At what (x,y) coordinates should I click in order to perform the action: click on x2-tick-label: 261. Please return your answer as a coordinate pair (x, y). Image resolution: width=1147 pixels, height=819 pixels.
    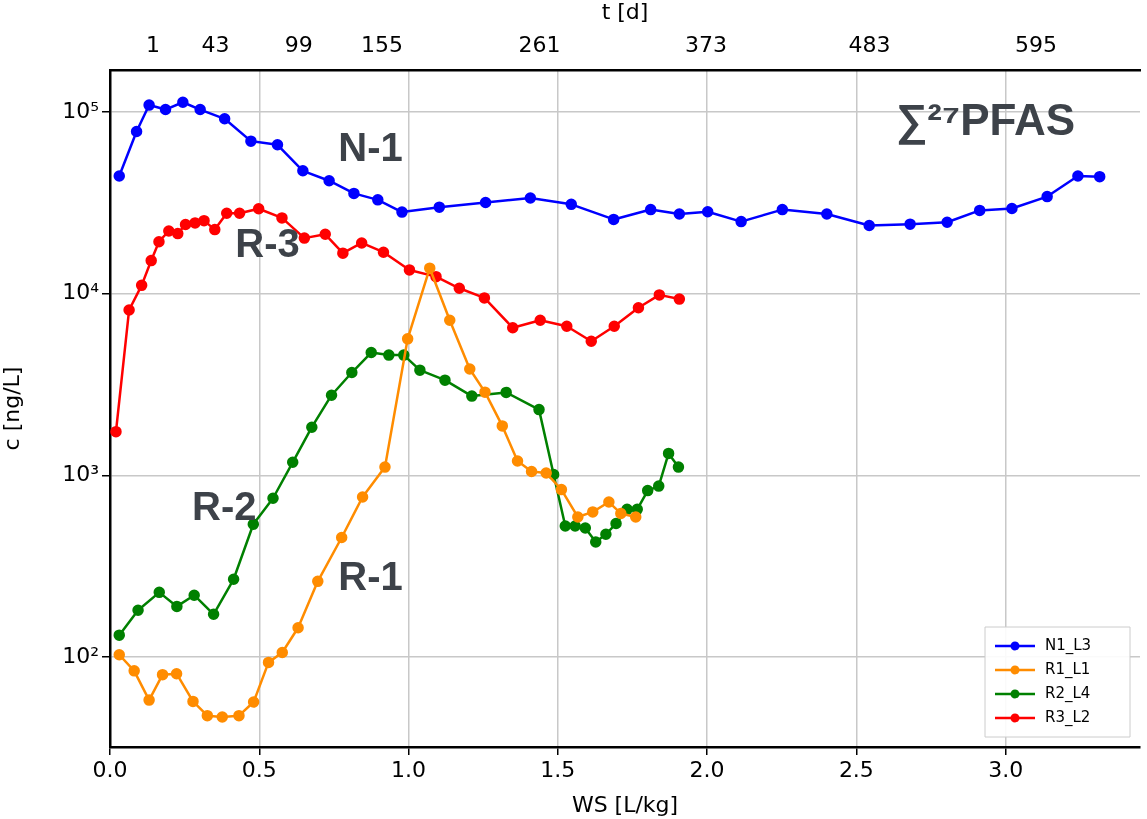
    Looking at the image, I should click on (539, 44).